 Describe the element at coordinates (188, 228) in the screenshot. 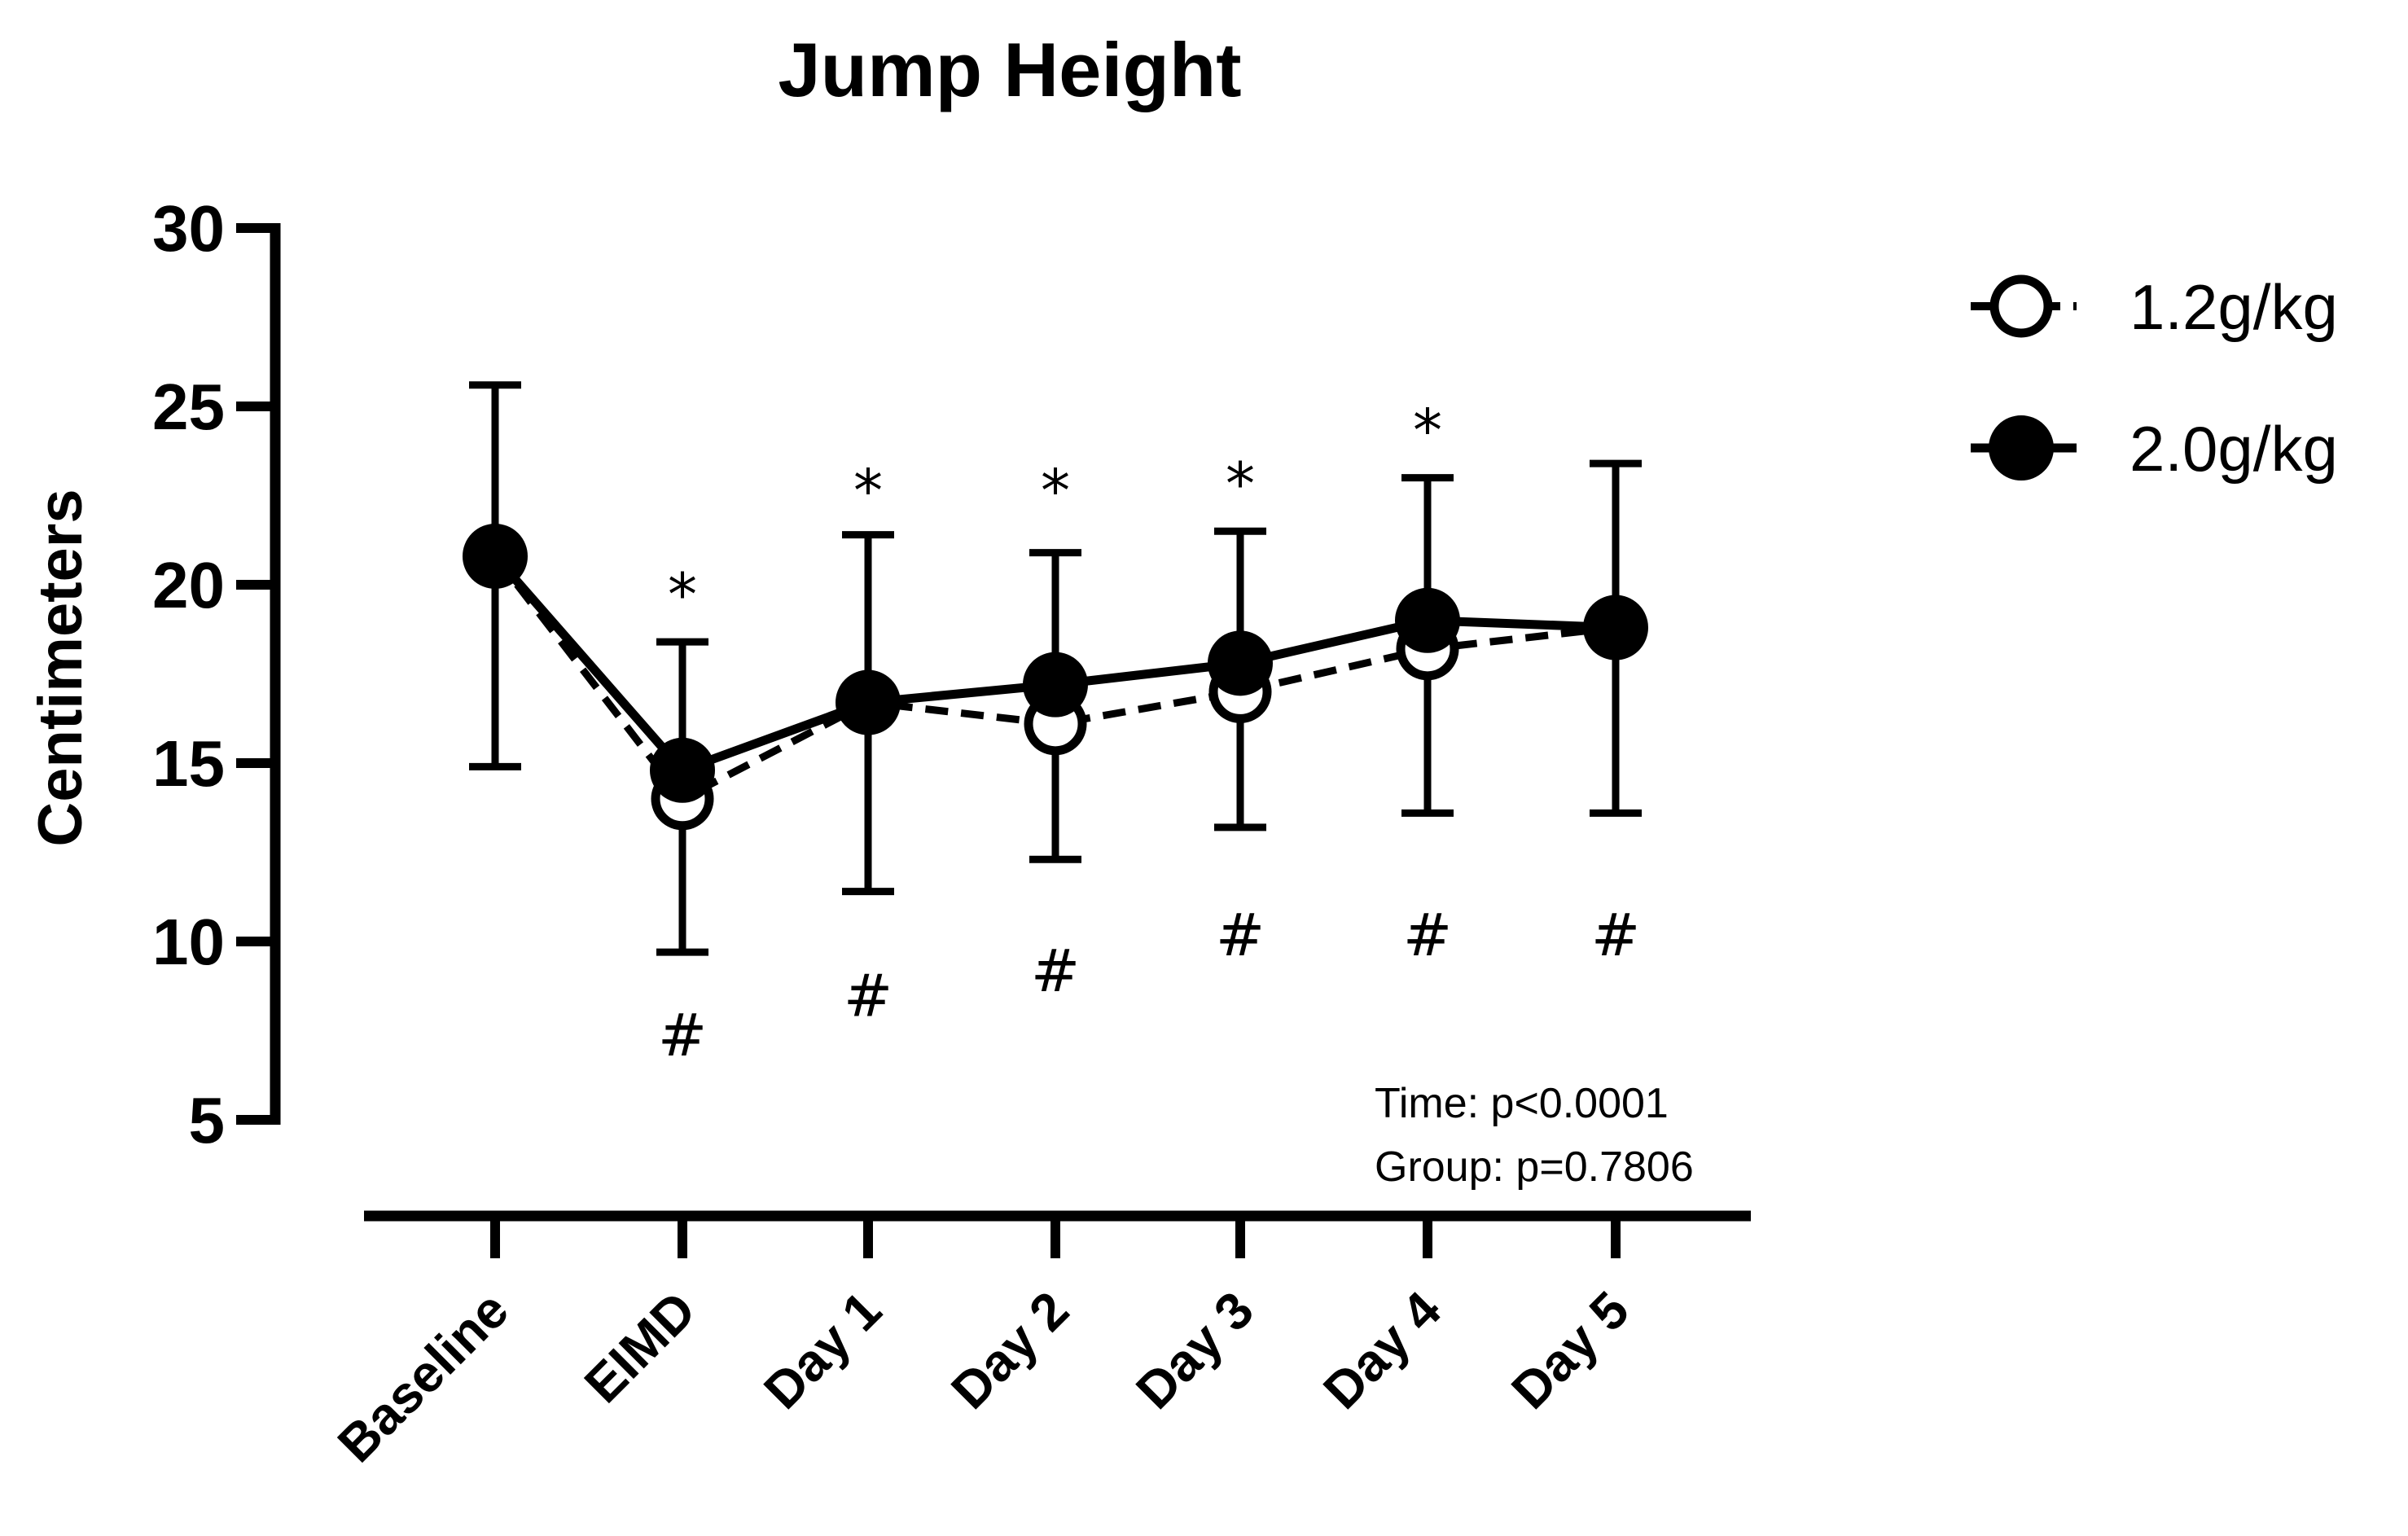

I see `y-tick-label: 30` at that location.